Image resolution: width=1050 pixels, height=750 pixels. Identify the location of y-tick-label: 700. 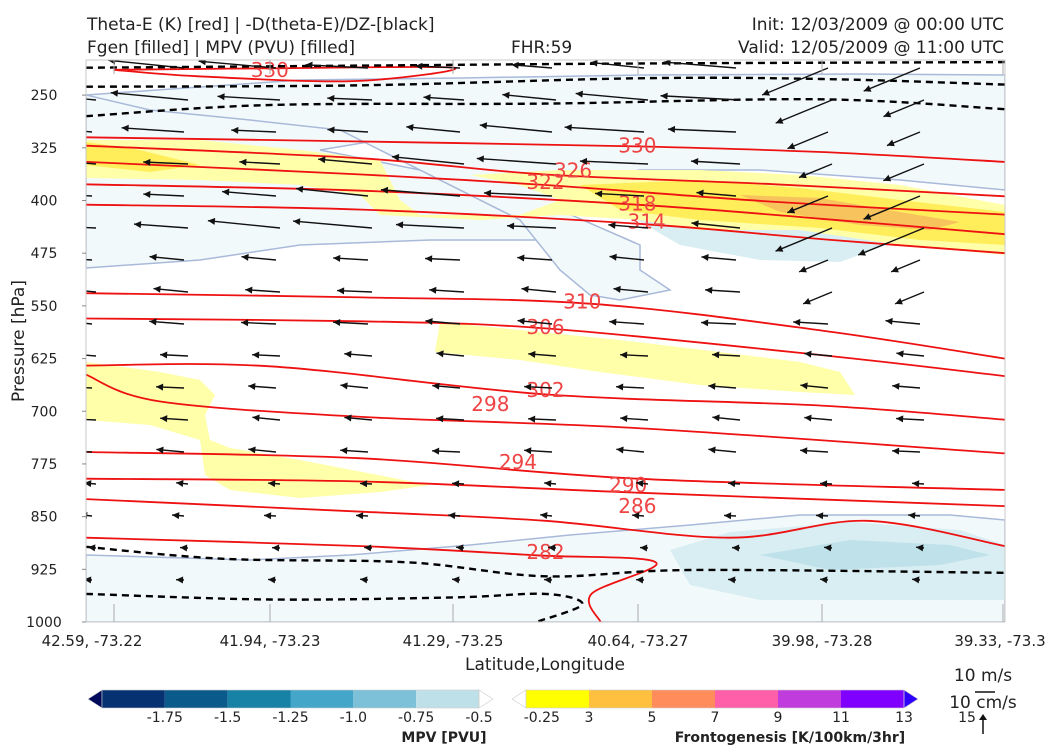
(44, 412).